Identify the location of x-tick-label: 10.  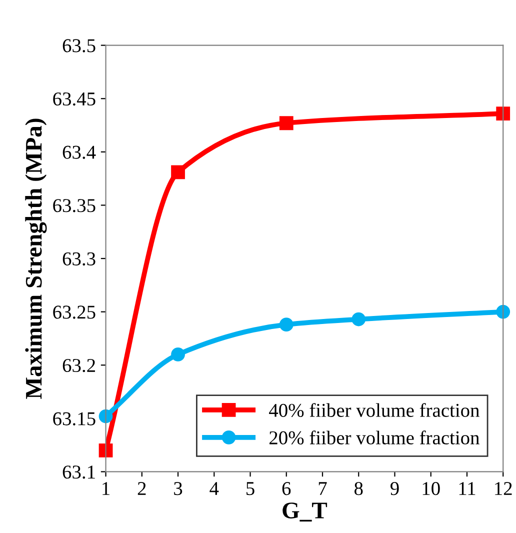
(431, 489).